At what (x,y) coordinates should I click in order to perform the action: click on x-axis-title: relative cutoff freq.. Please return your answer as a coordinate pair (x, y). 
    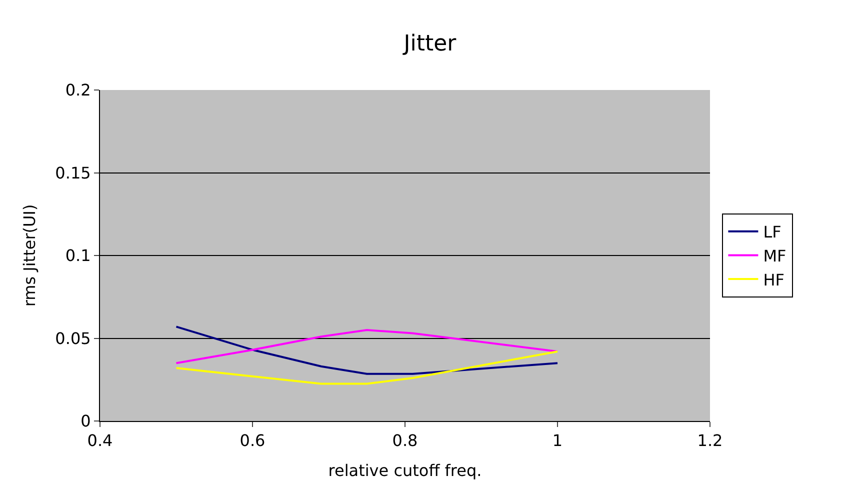
    Looking at the image, I should click on (405, 470).